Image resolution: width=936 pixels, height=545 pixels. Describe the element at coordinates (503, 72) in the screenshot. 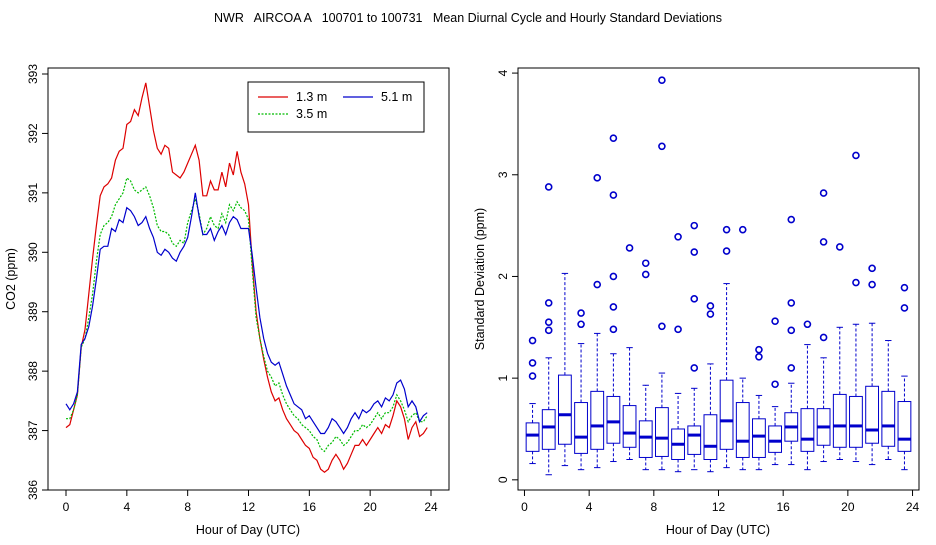

I see `right-y-tick-label-4: 4` at that location.